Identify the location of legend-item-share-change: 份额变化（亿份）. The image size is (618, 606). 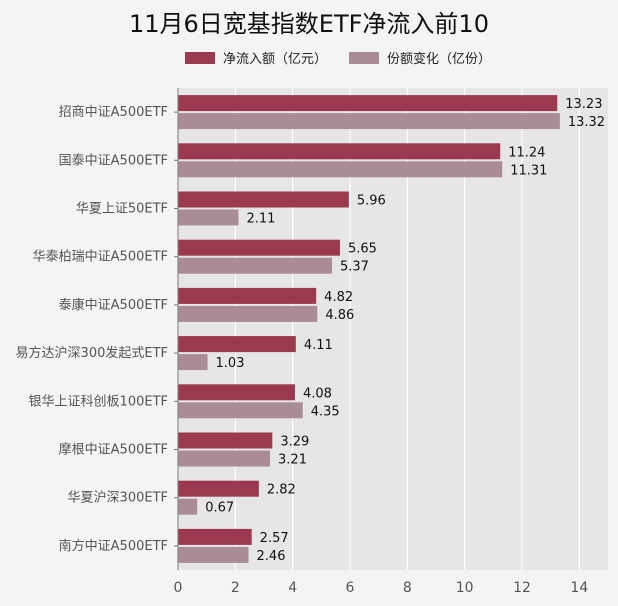
(420, 57).